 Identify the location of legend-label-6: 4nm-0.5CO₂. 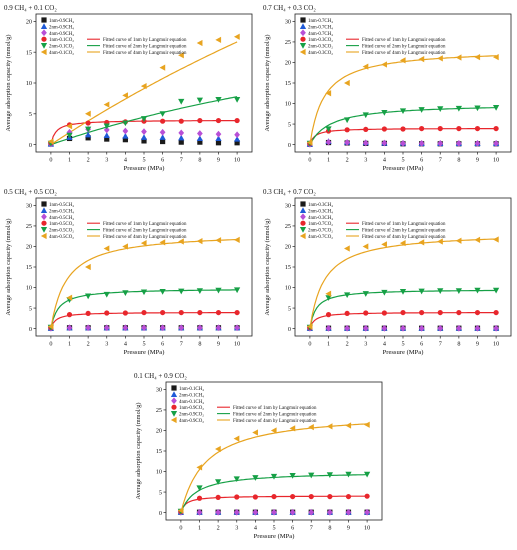
(61, 237).